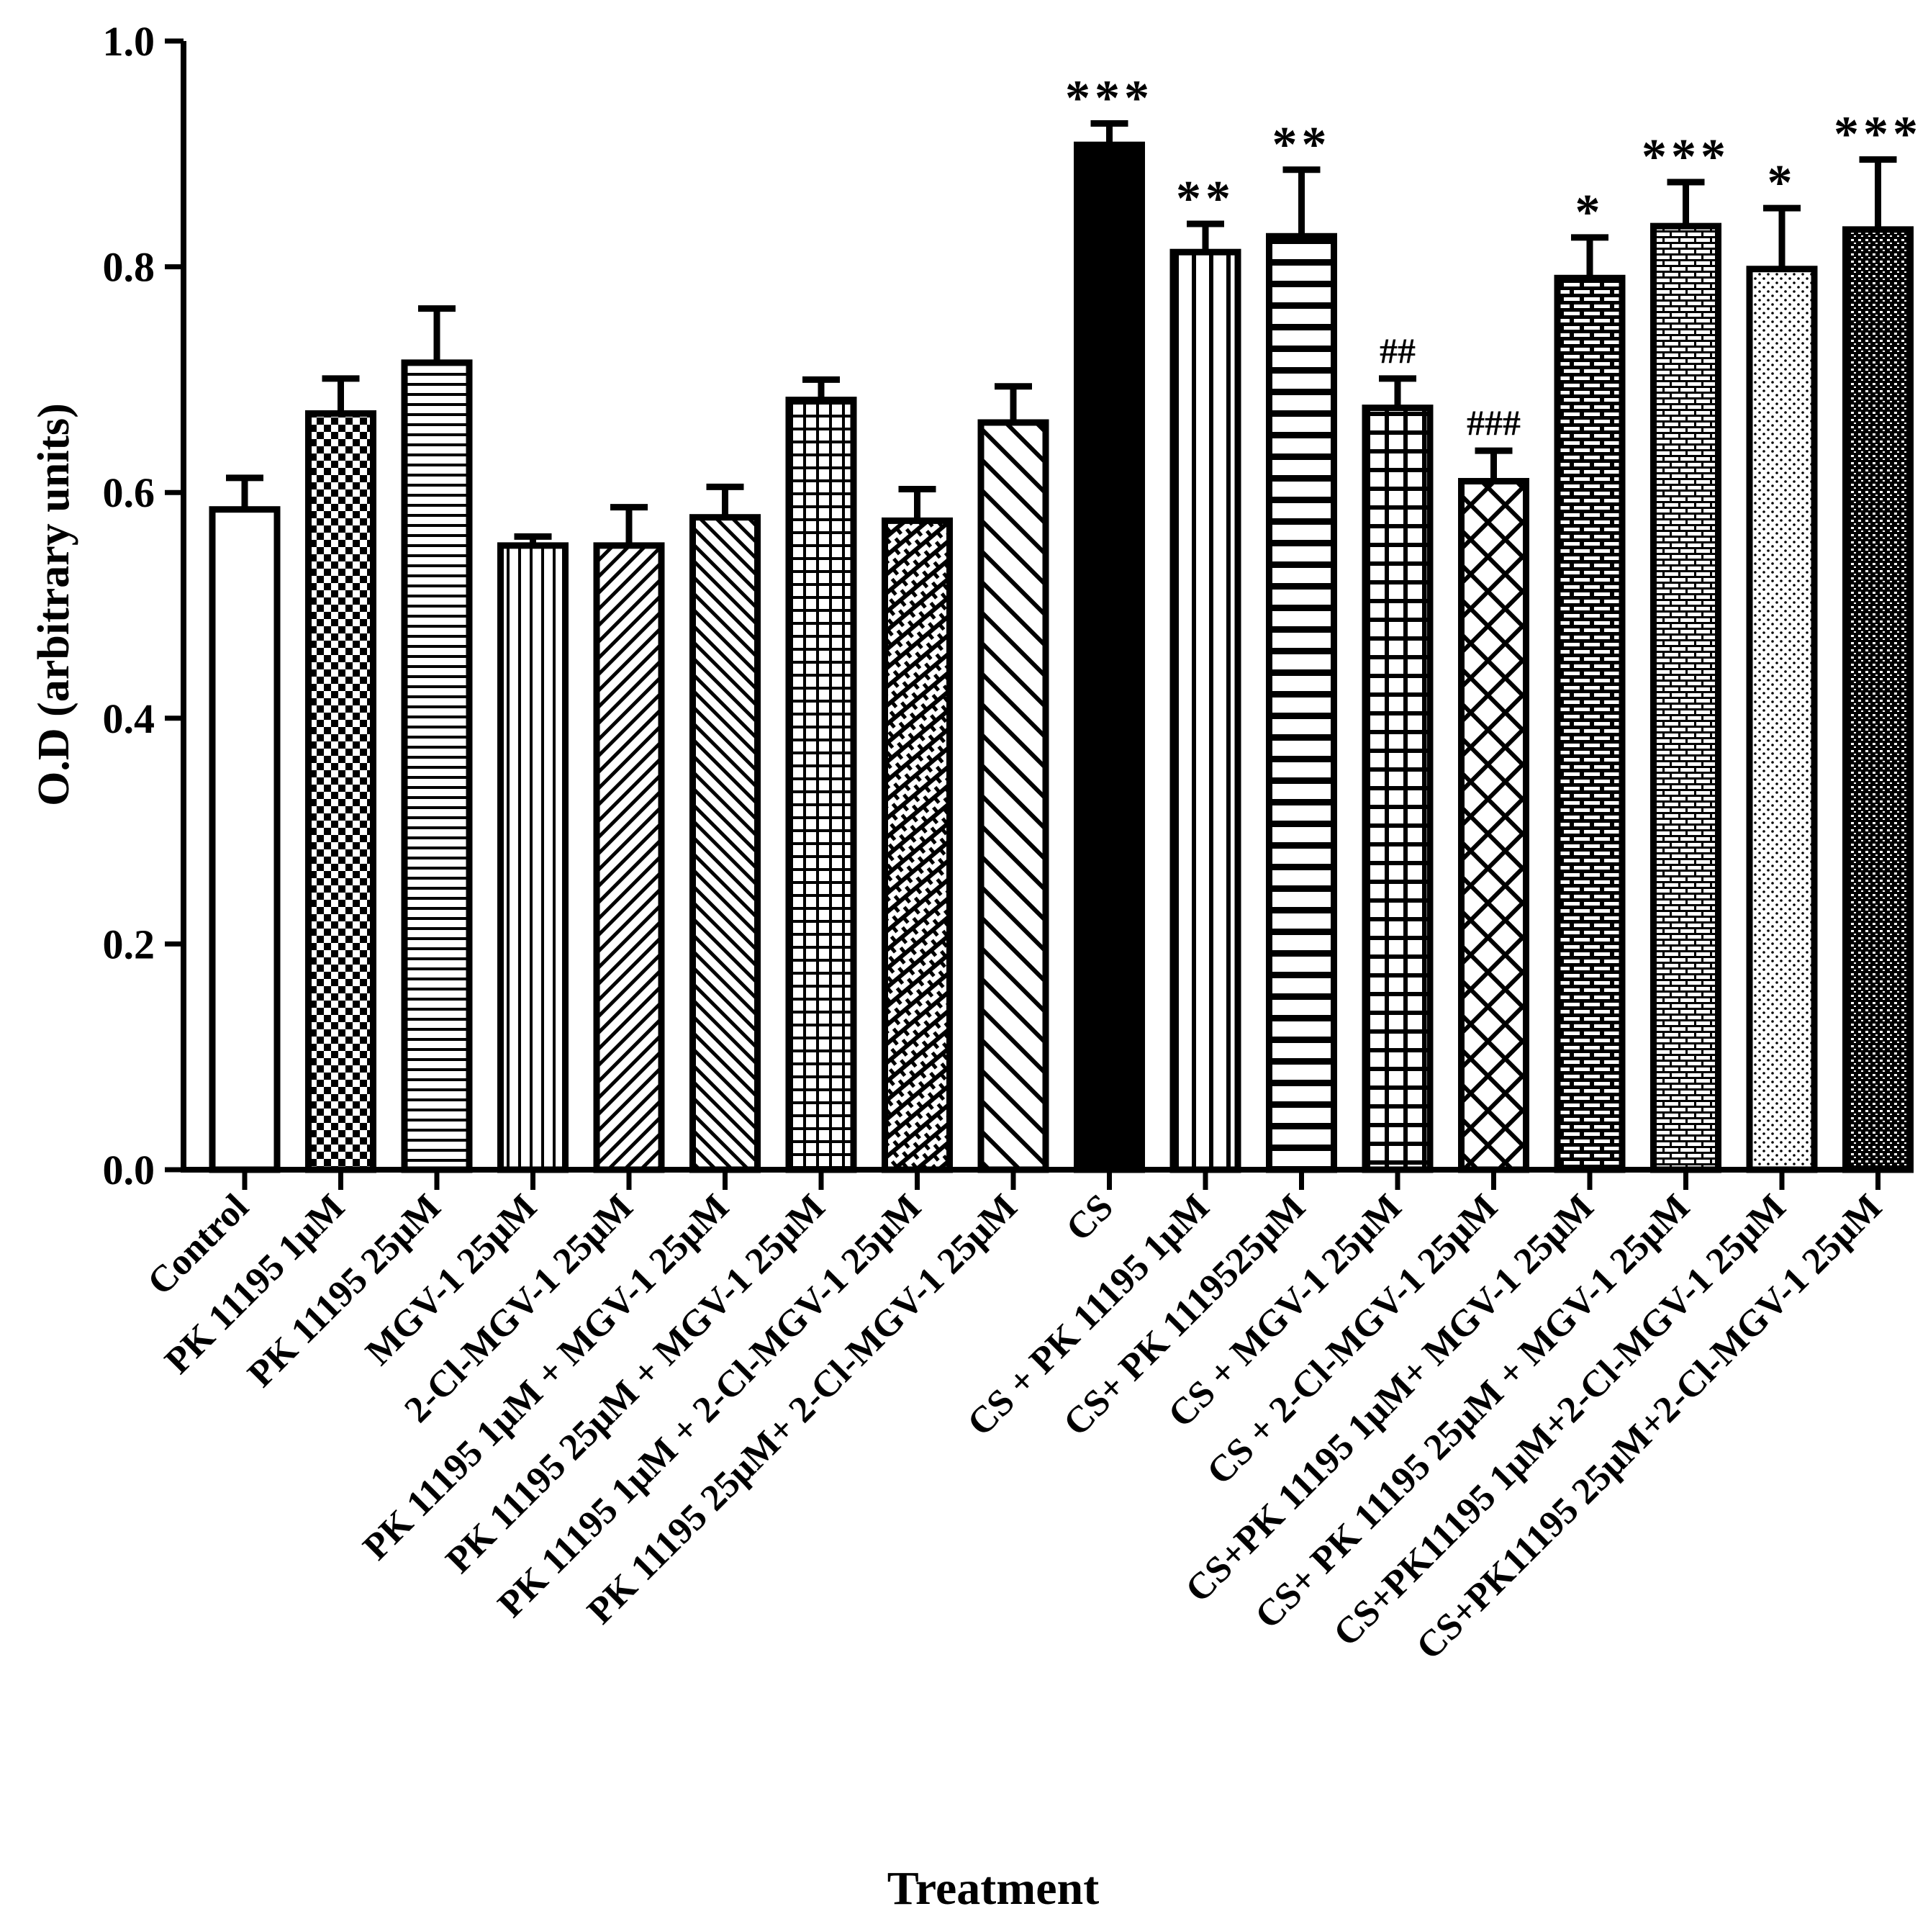 This screenshot has height=1932, width=1928. What do you see at coordinates (129, 267) in the screenshot?
I see `y-tick-label: 0.8` at bounding box center [129, 267].